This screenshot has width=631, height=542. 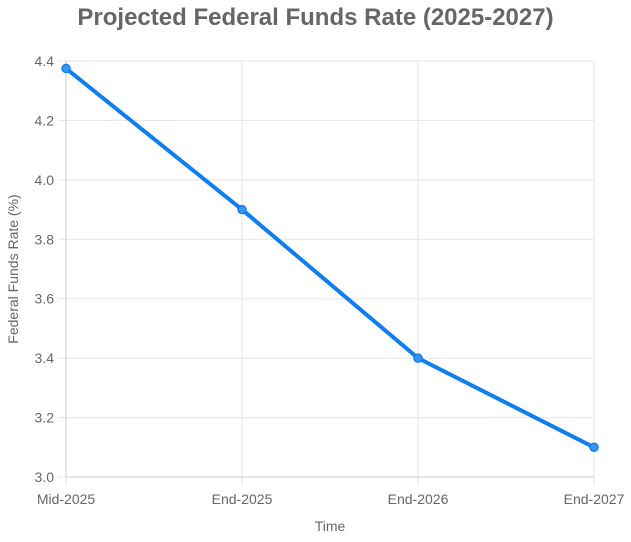 What do you see at coordinates (66, 499) in the screenshot?
I see `x-tick-label: Mid-2025` at bounding box center [66, 499].